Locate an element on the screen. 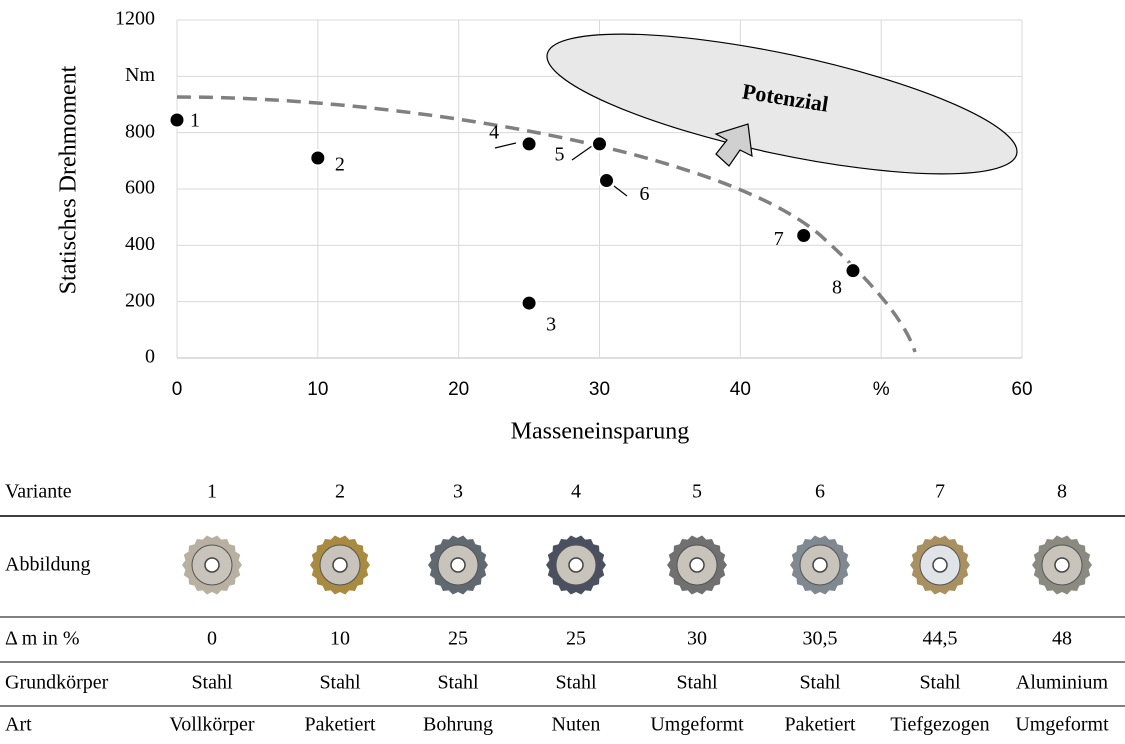 The width and height of the screenshot is (1125, 744). table-cell: 0 is located at coordinates (212, 639).